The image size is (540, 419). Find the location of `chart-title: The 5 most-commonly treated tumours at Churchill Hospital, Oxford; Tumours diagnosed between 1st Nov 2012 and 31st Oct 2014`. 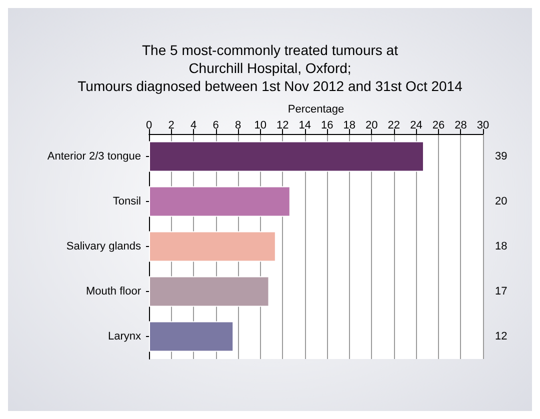

chart-title: The 5 most-commonly treated tumours at Churchill Hospital, Oxford; Tumours diagnosed between 1st Nov 2012 and 31st Oct 2014 is located at coordinates (270, 68).